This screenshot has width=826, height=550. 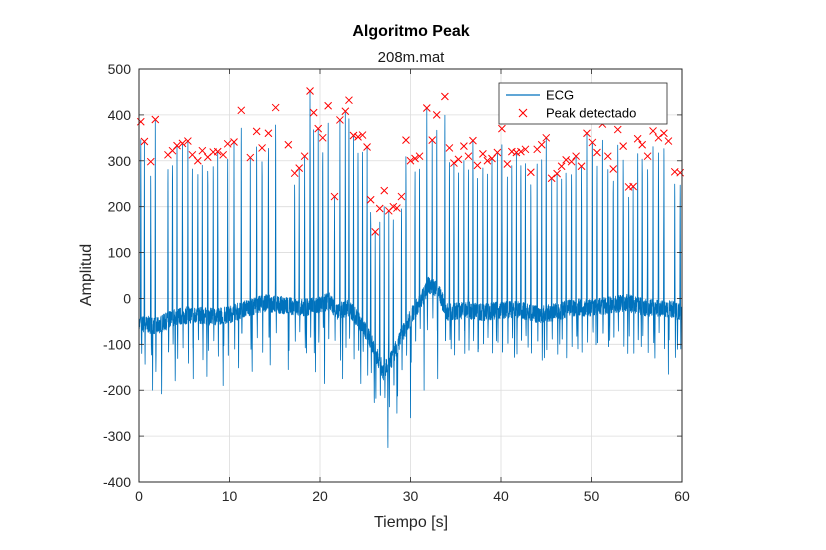 What do you see at coordinates (320, 496) in the screenshot?
I see `x-tick-label: 20` at bounding box center [320, 496].